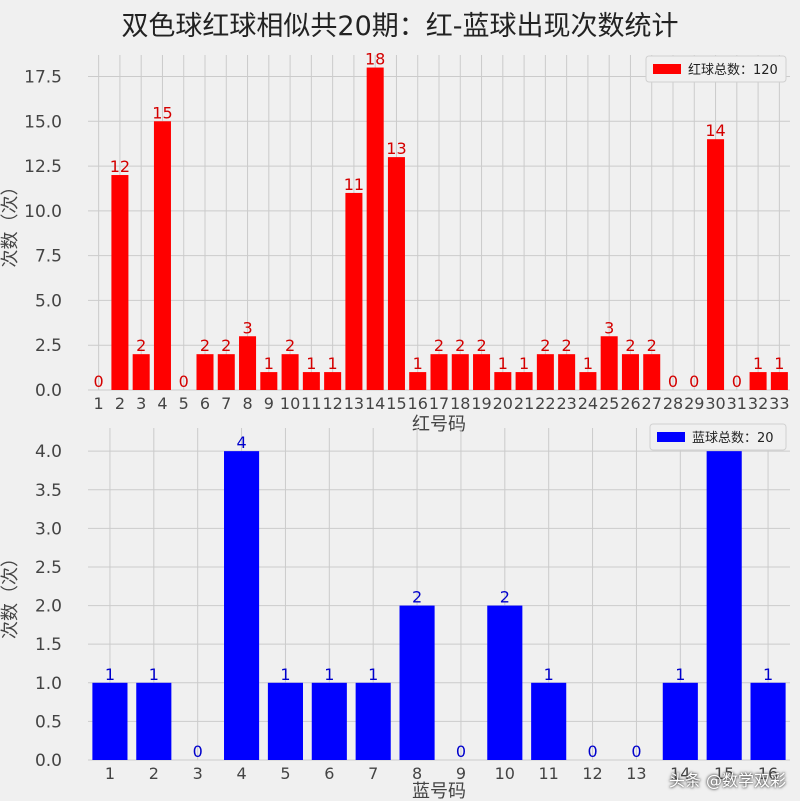 The width and height of the screenshot is (800, 801). What do you see at coordinates (205, 403) in the screenshot?
I see `red-xtick-label: 6` at bounding box center [205, 403].